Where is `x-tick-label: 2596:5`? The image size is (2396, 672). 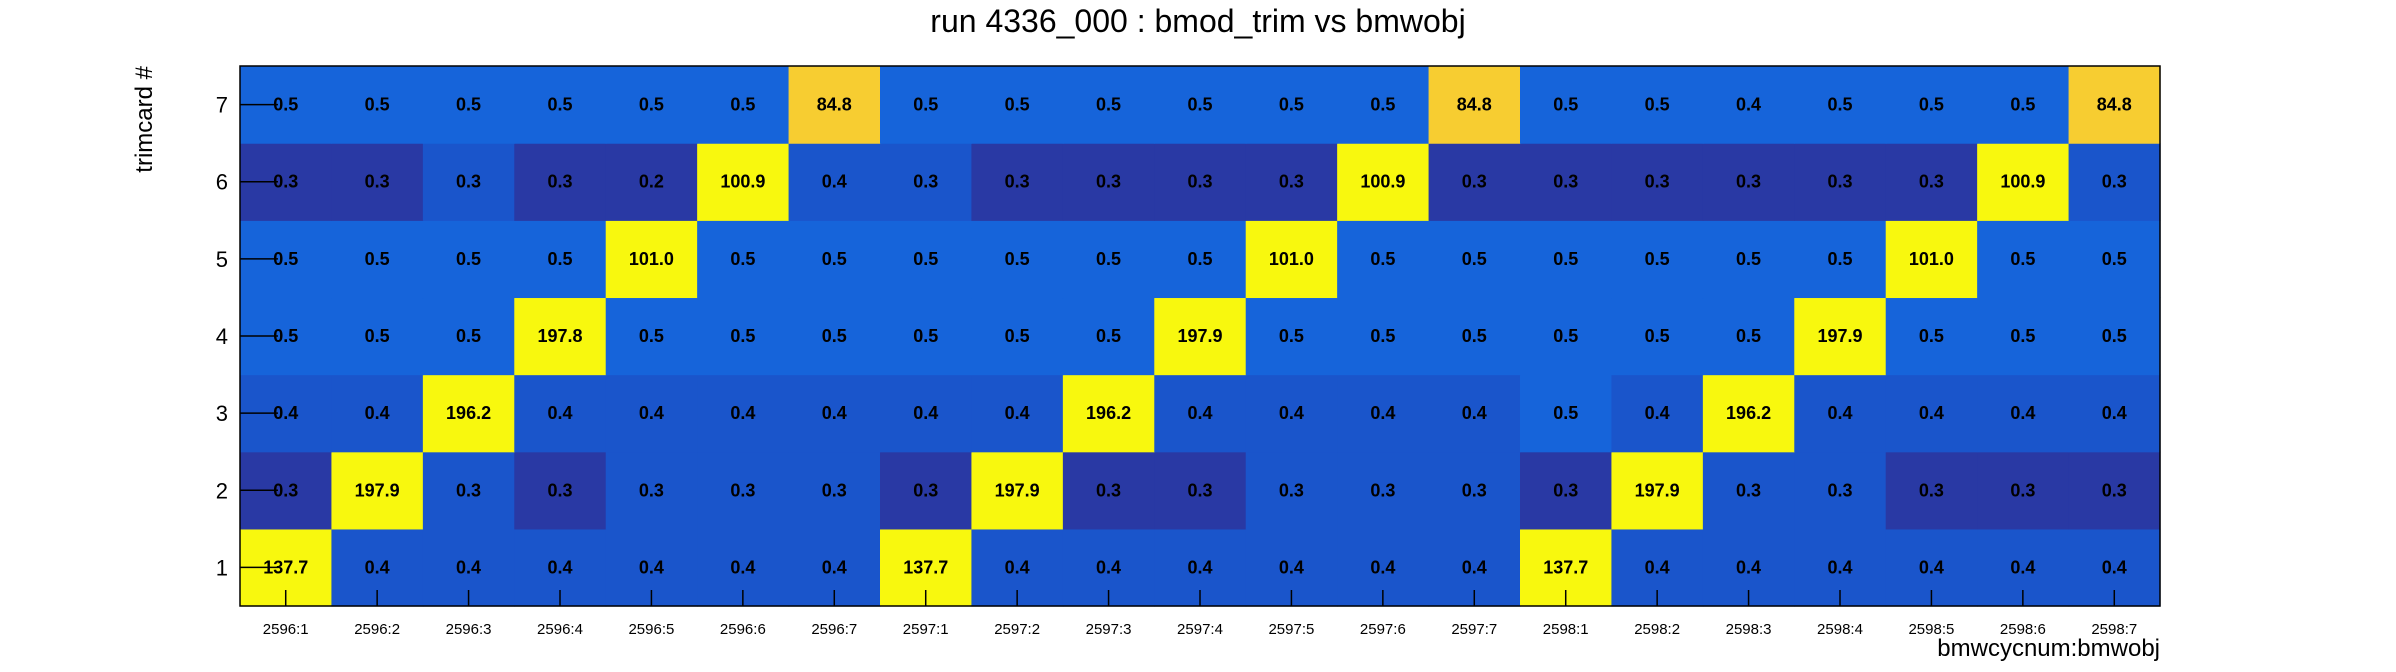 x-tick-label: 2596:5 is located at coordinates (651, 629).